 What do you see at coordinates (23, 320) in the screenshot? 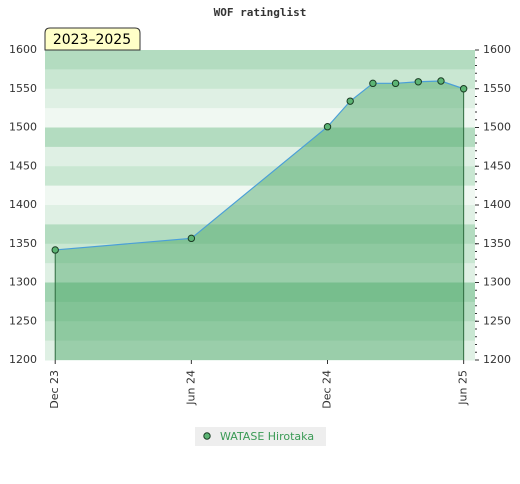
I see `y-tick-label: 1250` at bounding box center [23, 320].